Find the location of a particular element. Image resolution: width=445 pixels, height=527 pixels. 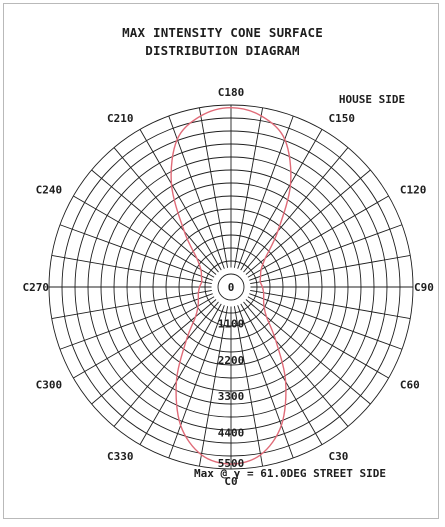

angle-label: C150 is located at coordinates (342, 118).